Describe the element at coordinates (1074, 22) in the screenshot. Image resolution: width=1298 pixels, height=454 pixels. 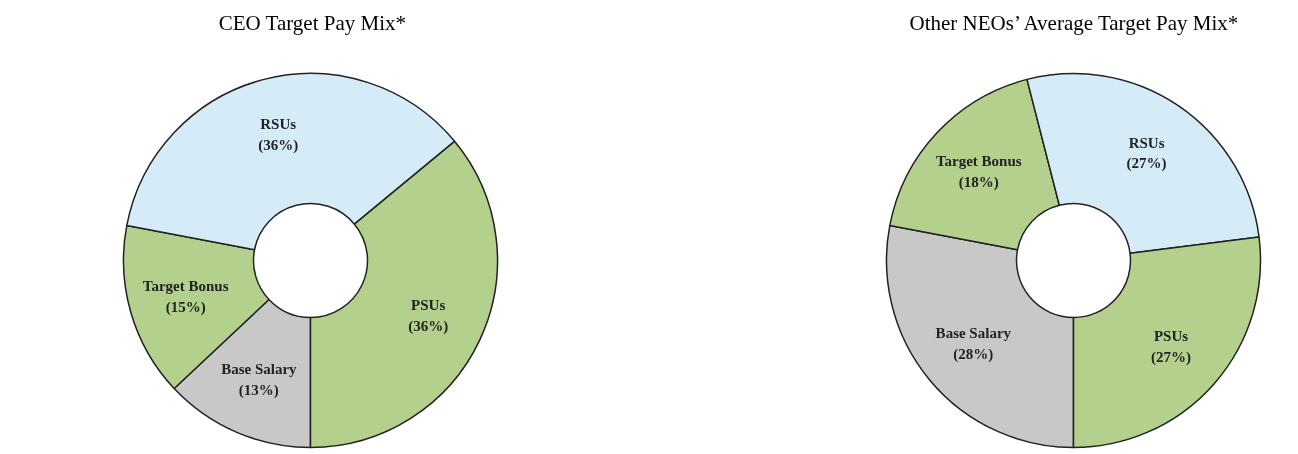
I see `chart-title: Other NEOs’ Average Target Pay Mix*` at that location.